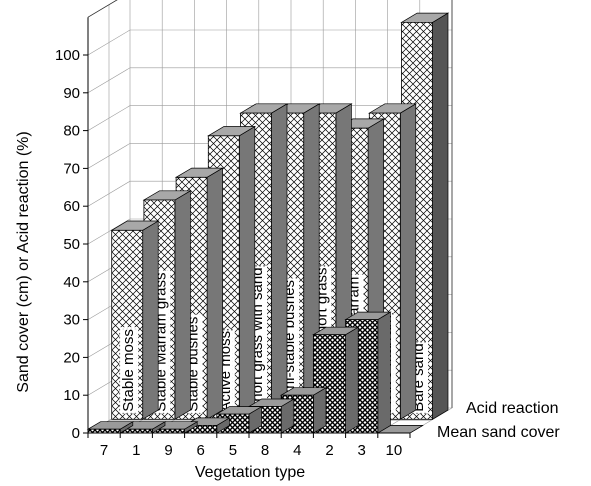 This screenshot has height=486, width=591. What do you see at coordinates (250, 472) in the screenshot?
I see `x-axis-title: Vegetation type` at bounding box center [250, 472].